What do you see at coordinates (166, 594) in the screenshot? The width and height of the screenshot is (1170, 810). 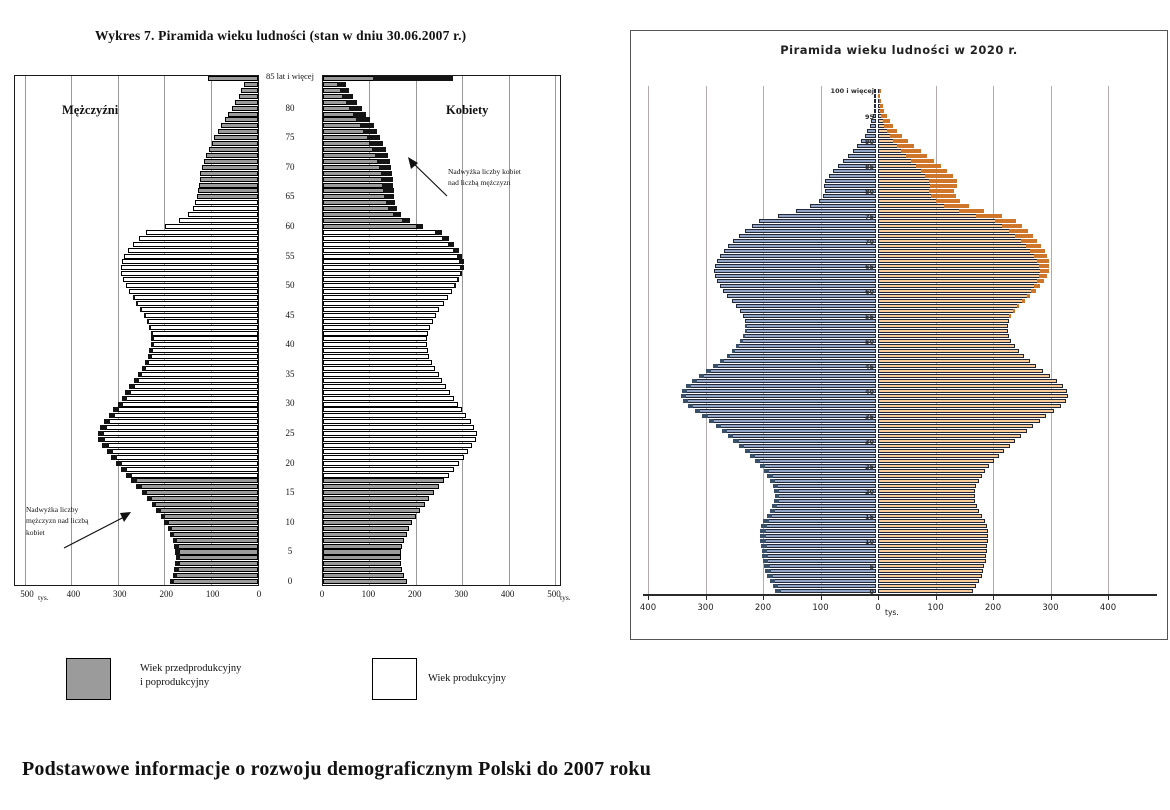 I see `x-tick-label: 200` at bounding box center [166, 594].